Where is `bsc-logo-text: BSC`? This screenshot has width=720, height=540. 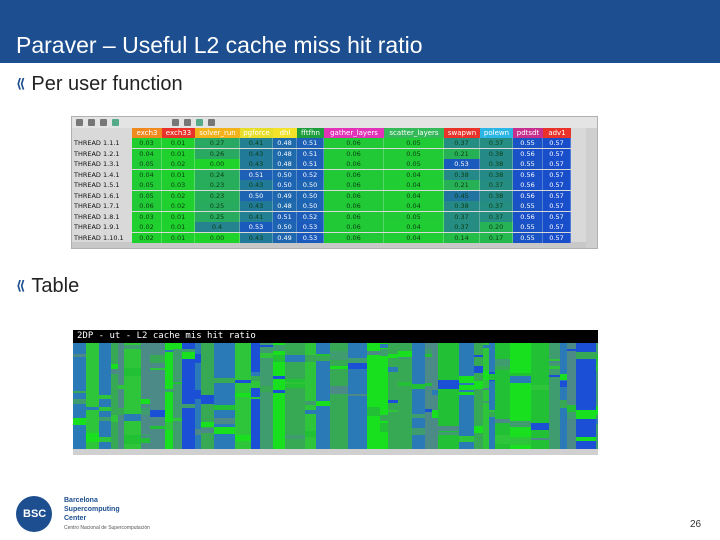
bsc-logo-text: BSC is located at coordinates (35, 514).